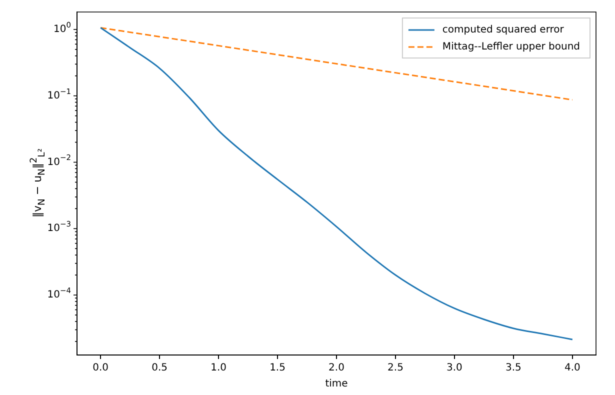 This screenshot has width=615, height=395. What do you see at coordinates (278, 368) in the screenshot?
I see `x-tick-label: 1.5` at bounding box center [278, 368].